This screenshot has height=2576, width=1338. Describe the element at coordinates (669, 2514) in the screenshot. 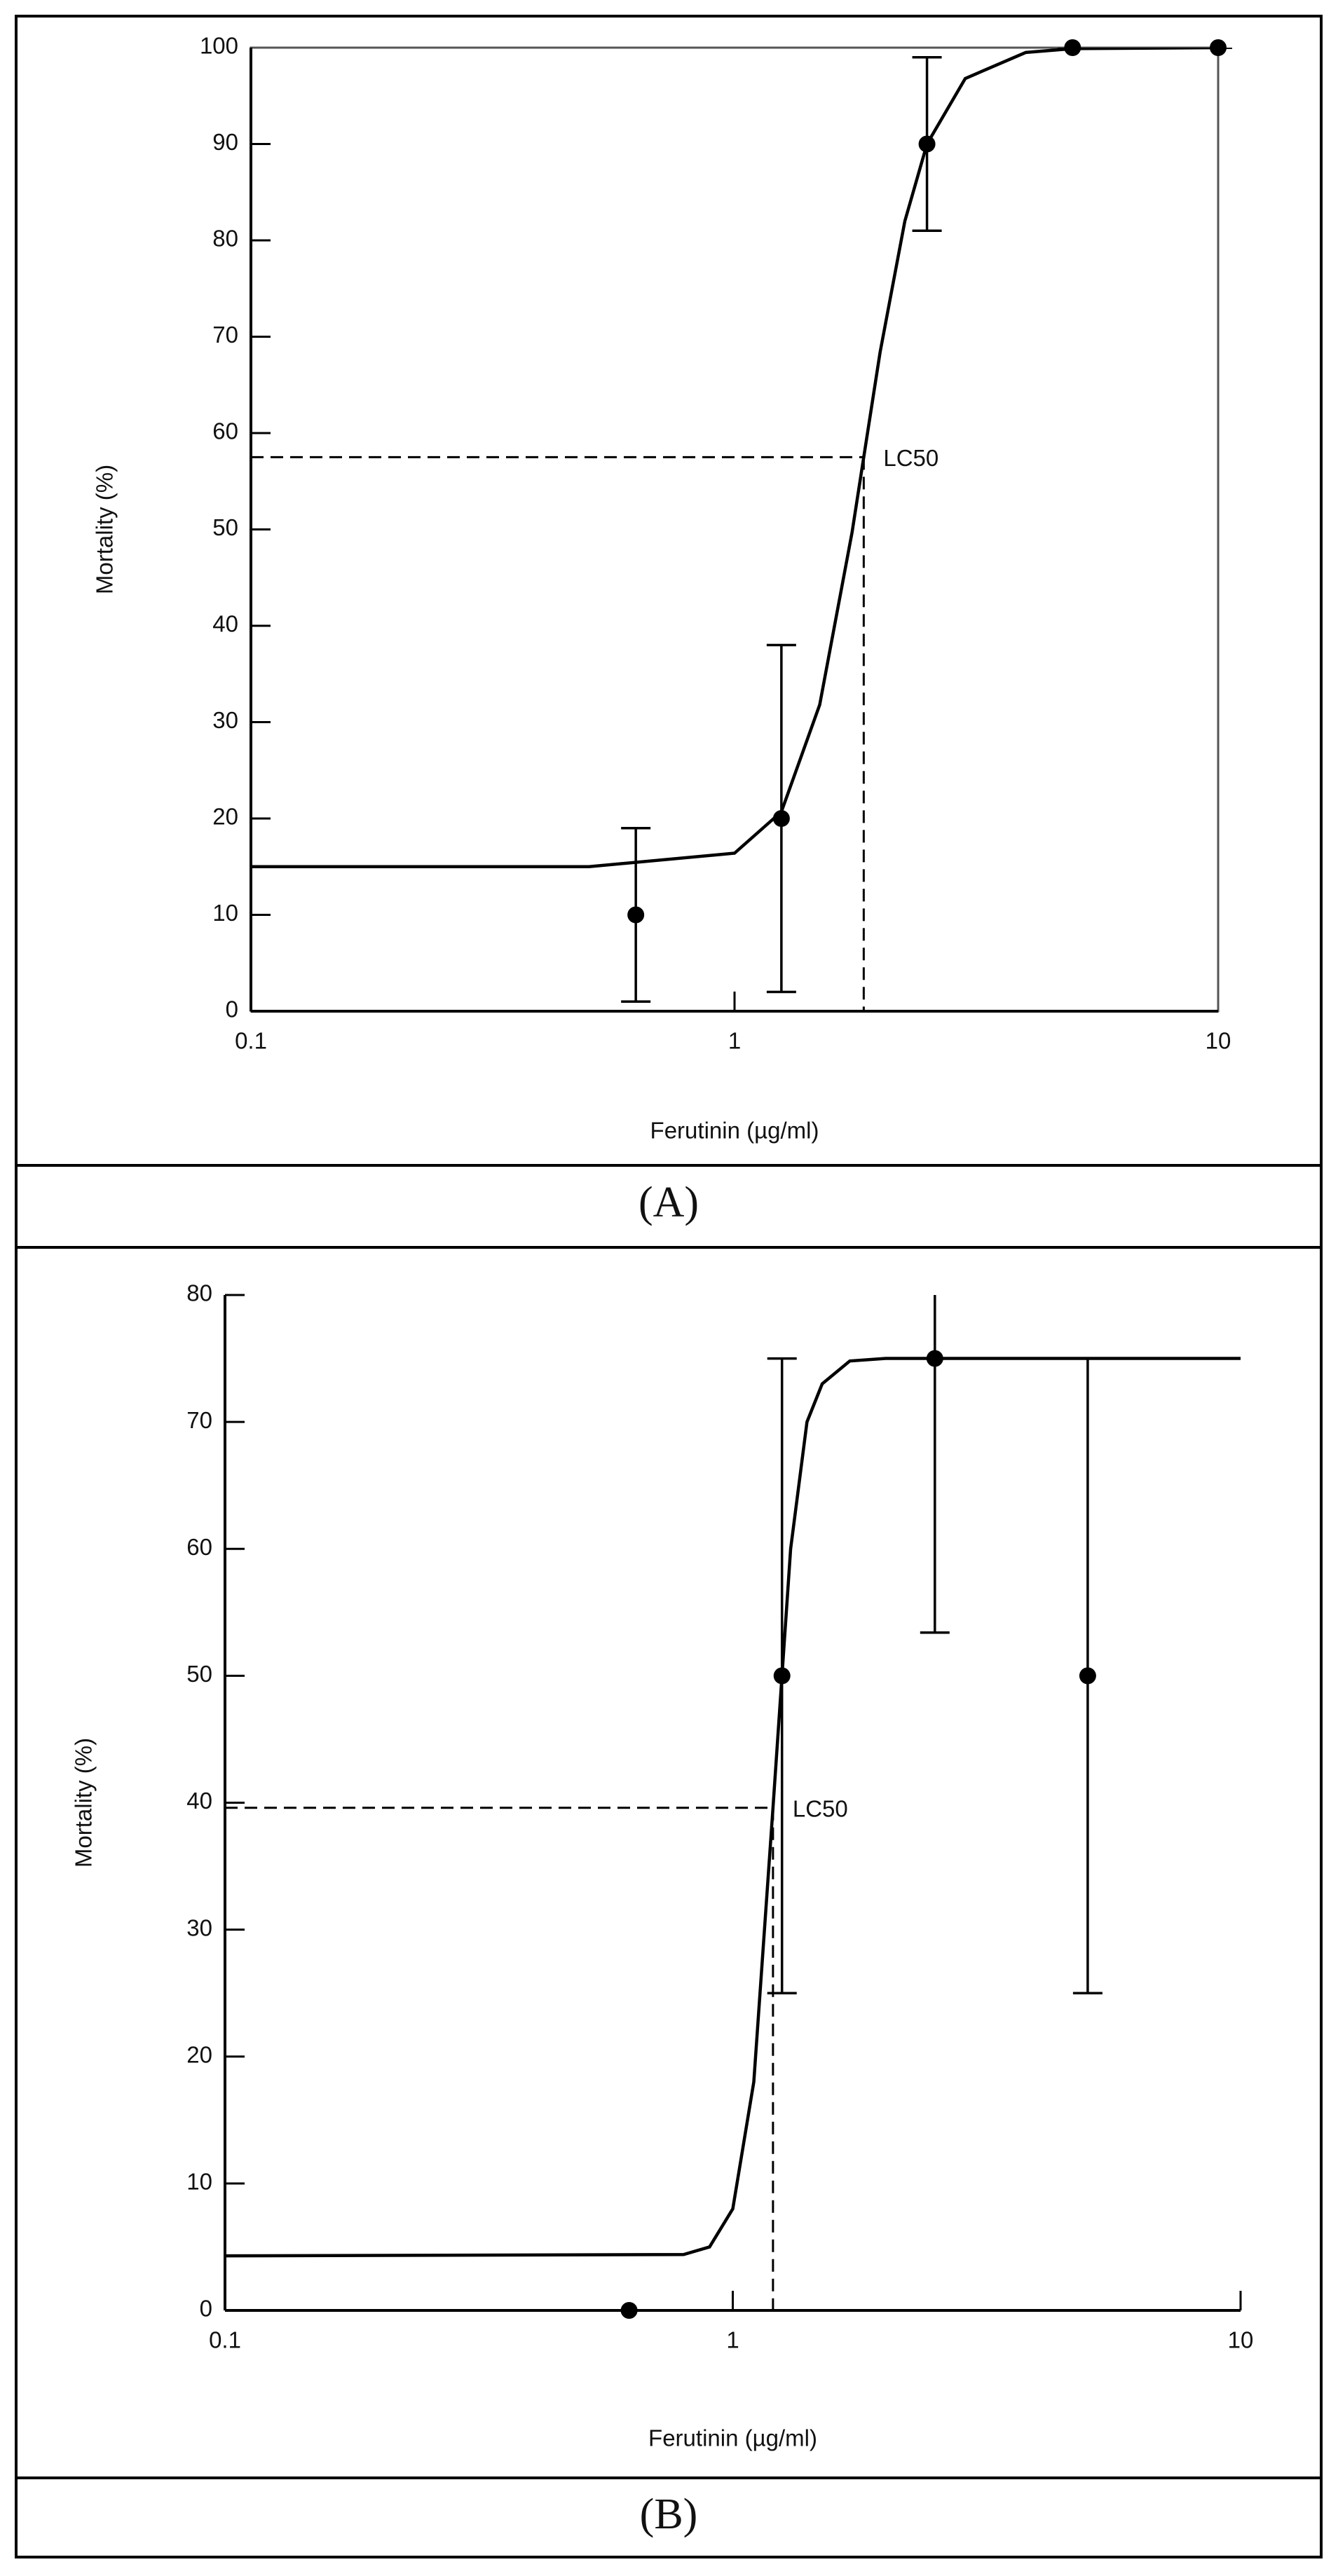

I see `caption: (B)` at that location.